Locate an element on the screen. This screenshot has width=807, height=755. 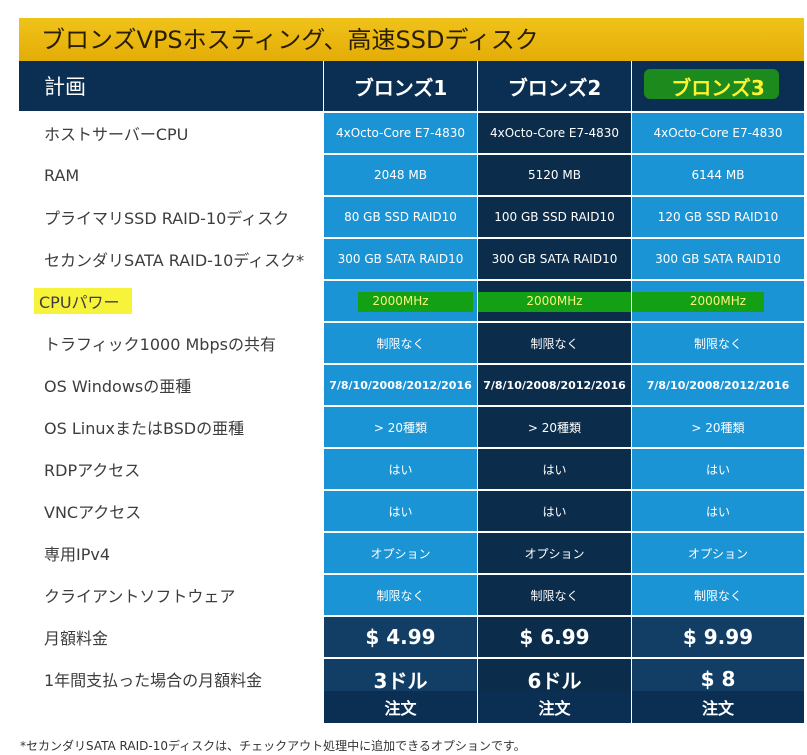
row-label-traffic: トラフィック1000 Mbpsの共有 is located at coordinates (160, 344).